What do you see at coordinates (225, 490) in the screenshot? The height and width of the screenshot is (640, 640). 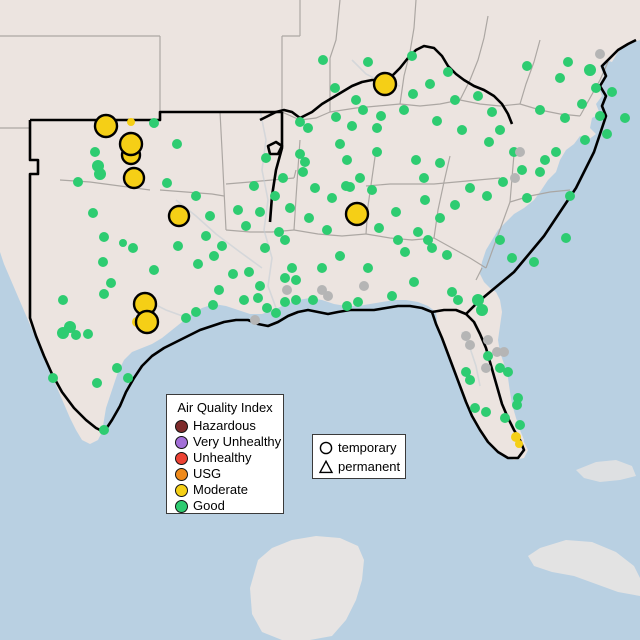 I see `aqi-legend-row: Moderate` at bounding box center [225, 490].